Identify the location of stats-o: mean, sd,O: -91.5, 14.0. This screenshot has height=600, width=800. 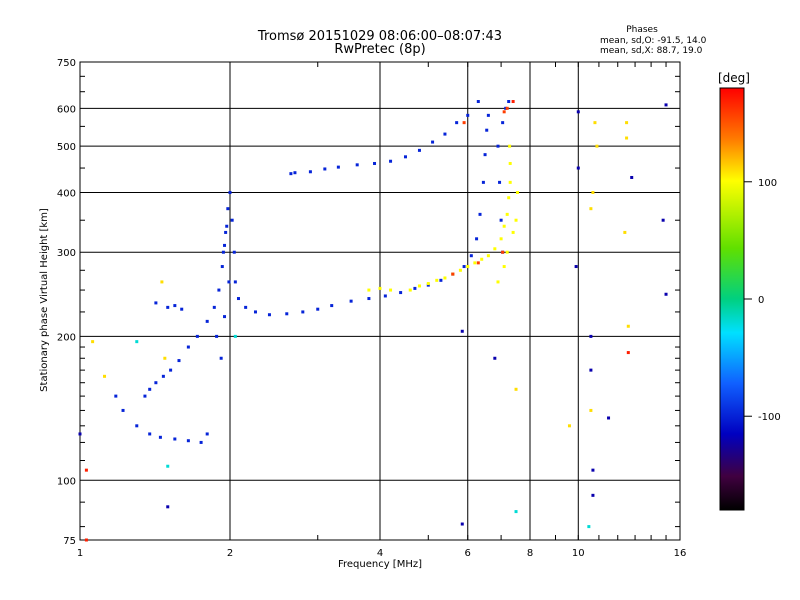
(653, 41).